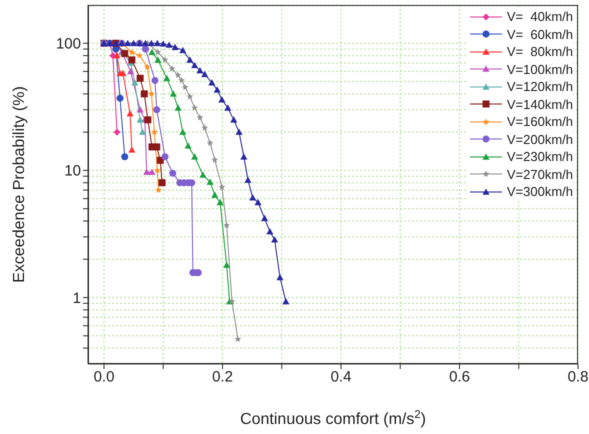 The image size is (589, 434). What do you see at coordinates (539, 139) in the screenshot?
I see `legend-label: V=200km/h` at bounding box center [539, 139].